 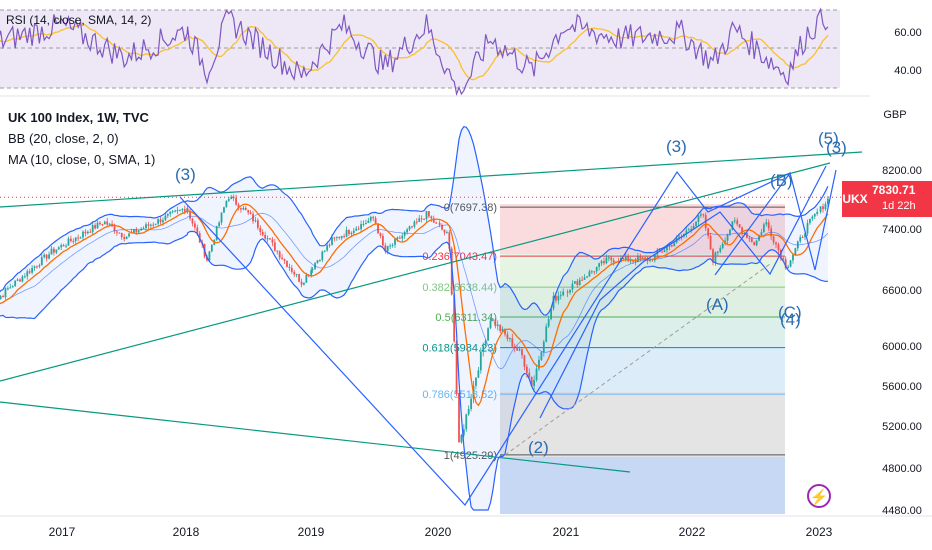 What do you see at coordinates (82, 159) in the screenshot?
I see `ma-legend: MA (10, close, 0, SMA, 1)` at bounding box center [82, 159].